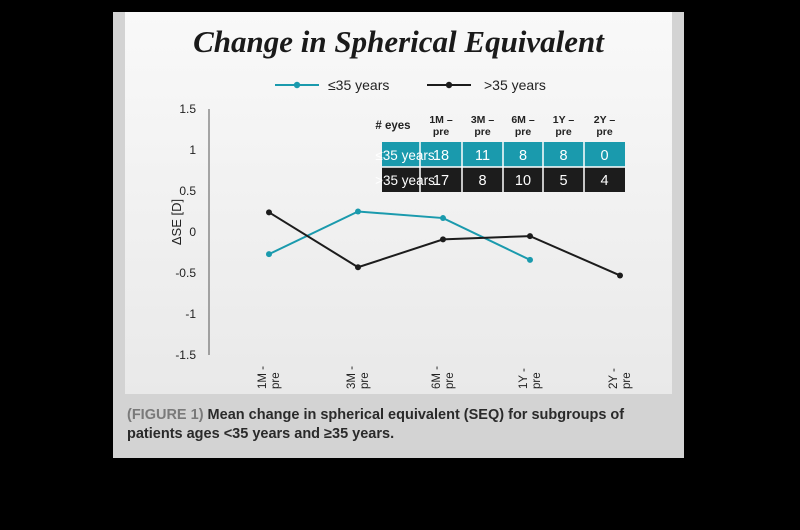 This screenshot has height=530, width=800. What do you see at coordinates (441, 181) in the screenshot?
I see `table-cell: 17` at bounding box center [441, 181].